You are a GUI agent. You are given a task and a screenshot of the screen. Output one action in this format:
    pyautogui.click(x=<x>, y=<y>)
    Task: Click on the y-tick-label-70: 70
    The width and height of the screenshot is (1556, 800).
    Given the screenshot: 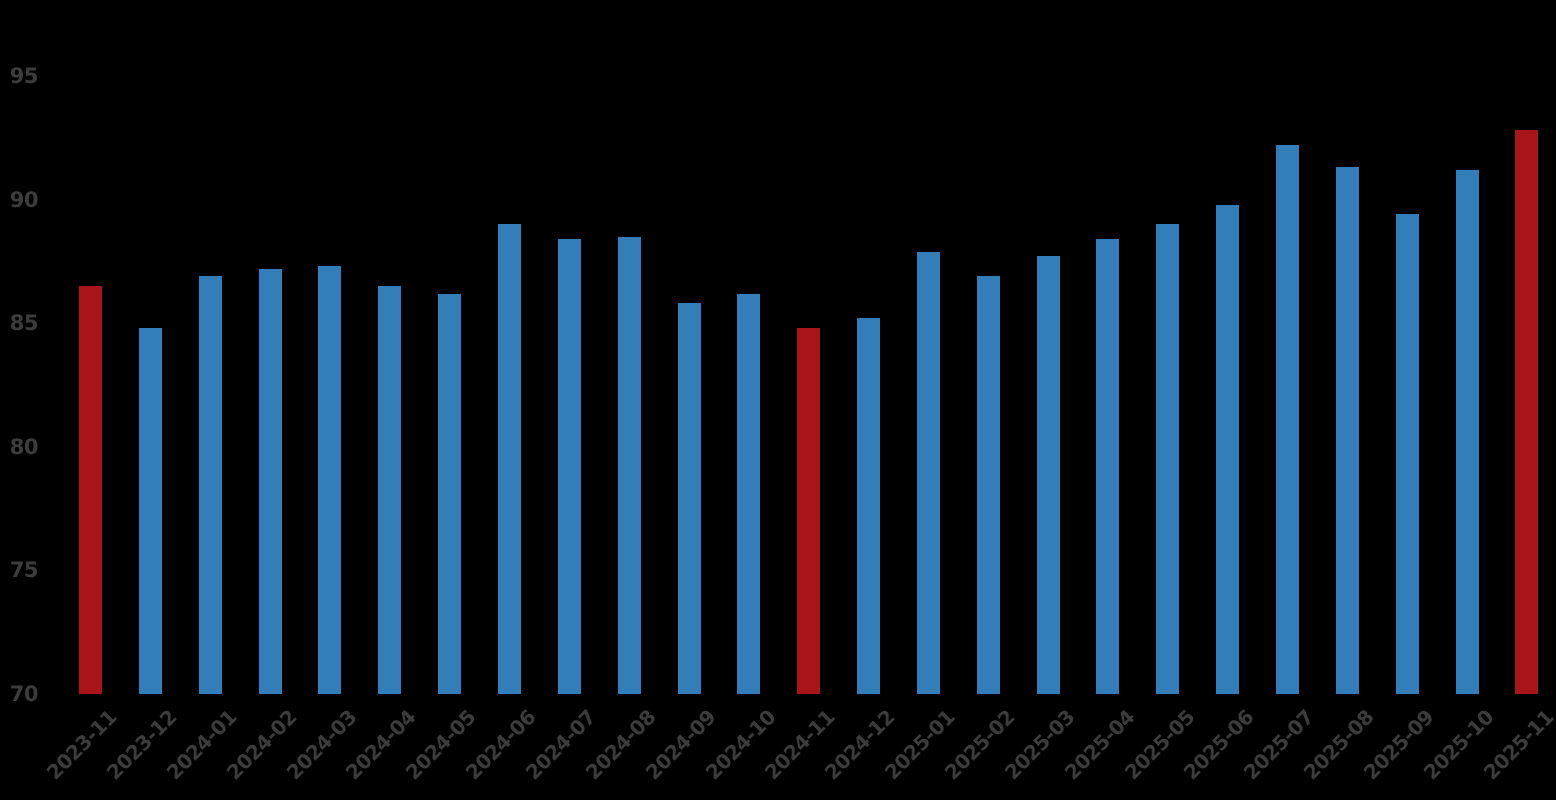 What is the action you would take?
    pyautogui.click(x=24, y=694)
    